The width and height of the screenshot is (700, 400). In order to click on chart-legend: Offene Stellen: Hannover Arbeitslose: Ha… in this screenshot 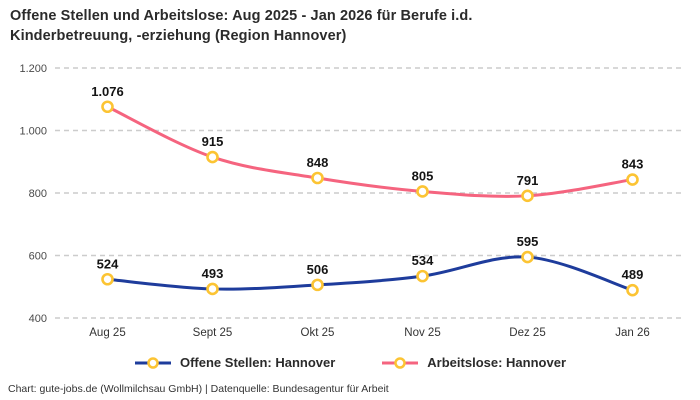, I will do `click(350, 362)`.